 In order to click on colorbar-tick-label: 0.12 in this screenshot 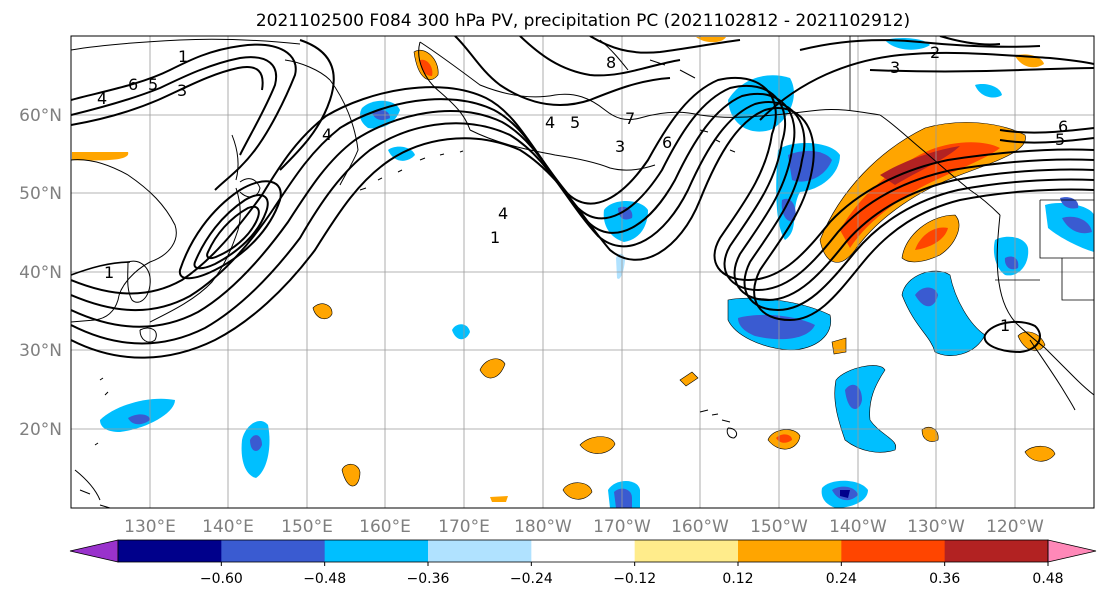, I will do `click(737, 579)`.